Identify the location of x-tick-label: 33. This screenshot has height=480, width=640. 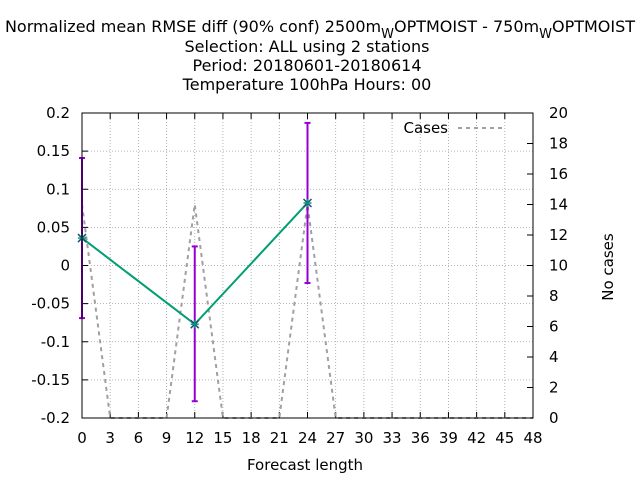
(392, 438).